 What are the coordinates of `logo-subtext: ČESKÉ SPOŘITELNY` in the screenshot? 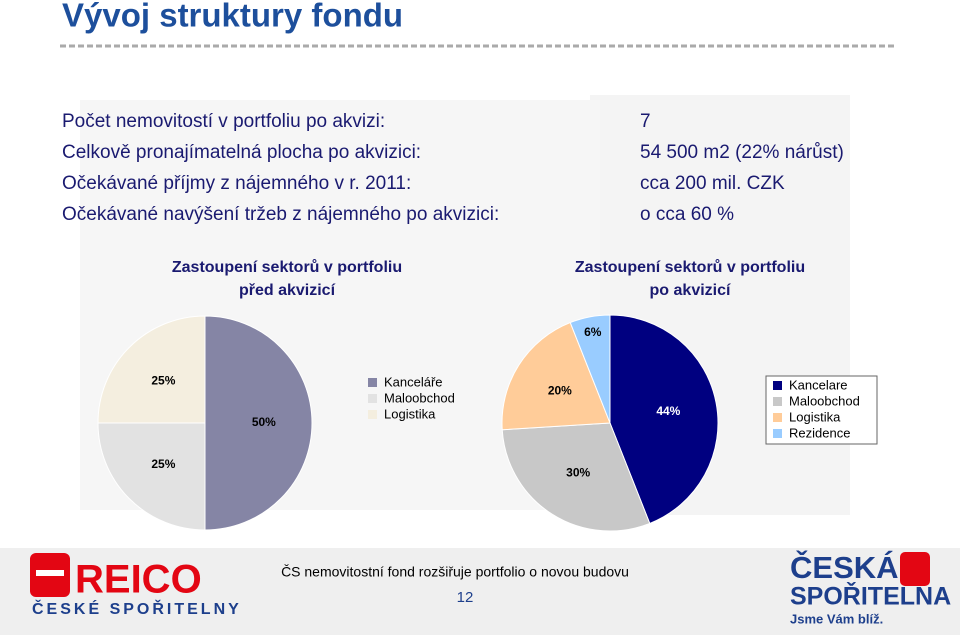 It's located at (137, 608).